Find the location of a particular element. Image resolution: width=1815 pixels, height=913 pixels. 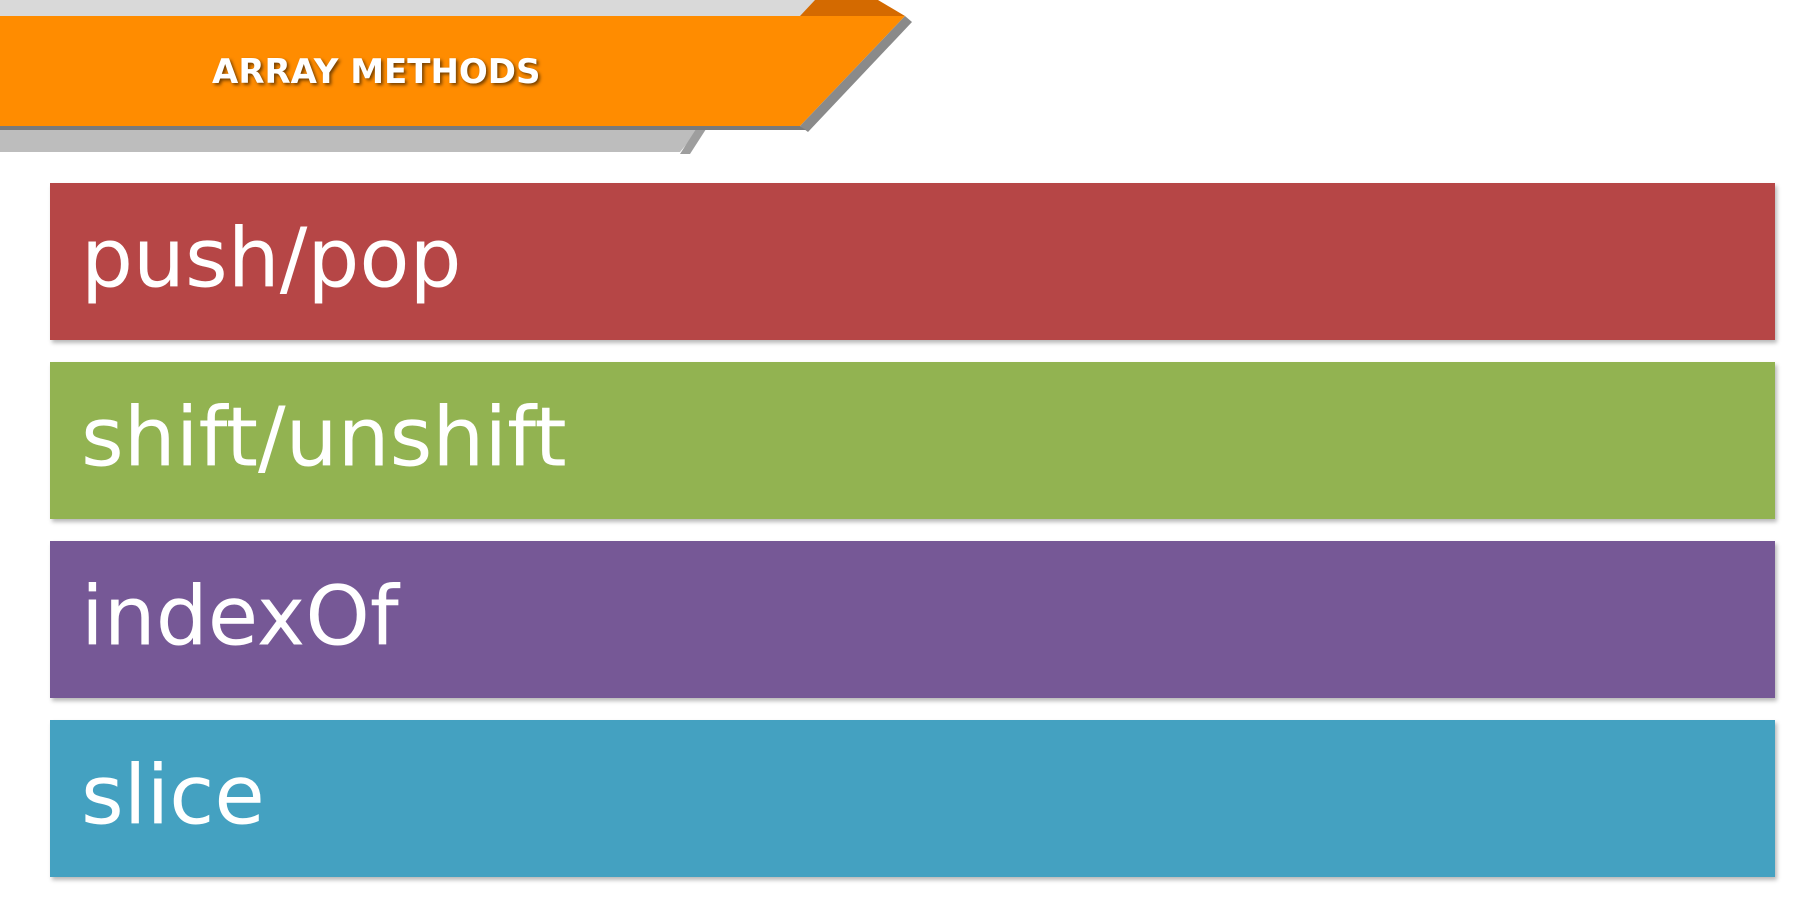

banner-corner-flap is located at coordinates (852, 8).